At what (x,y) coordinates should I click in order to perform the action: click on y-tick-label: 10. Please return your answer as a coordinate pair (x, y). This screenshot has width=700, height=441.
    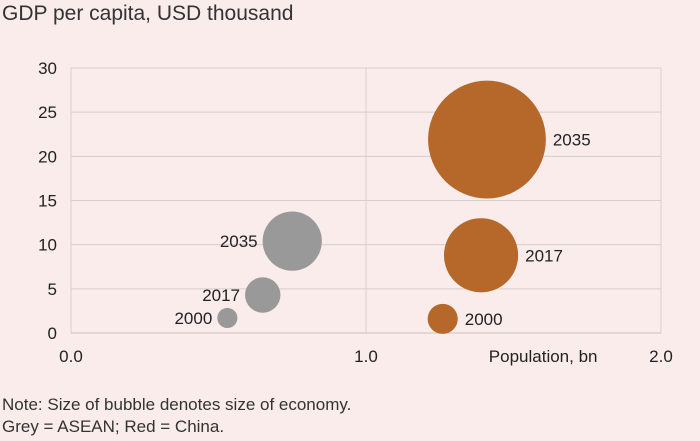
    Looking at the image, I should click on (47, 245).